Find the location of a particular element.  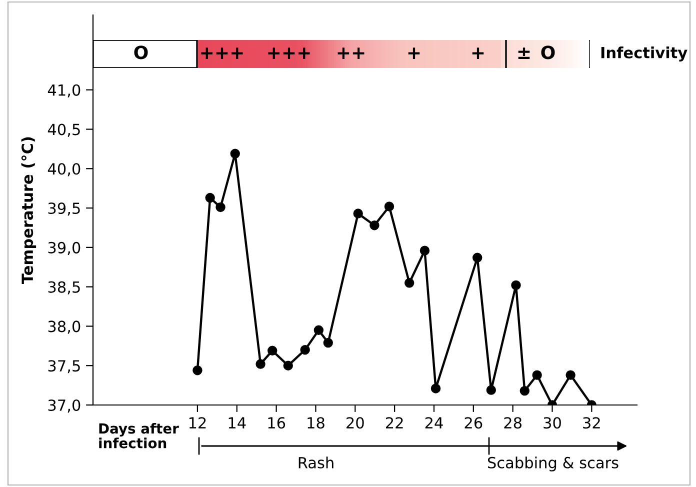

y-tick-label: 38,0 is located at coordinates (64, 327).